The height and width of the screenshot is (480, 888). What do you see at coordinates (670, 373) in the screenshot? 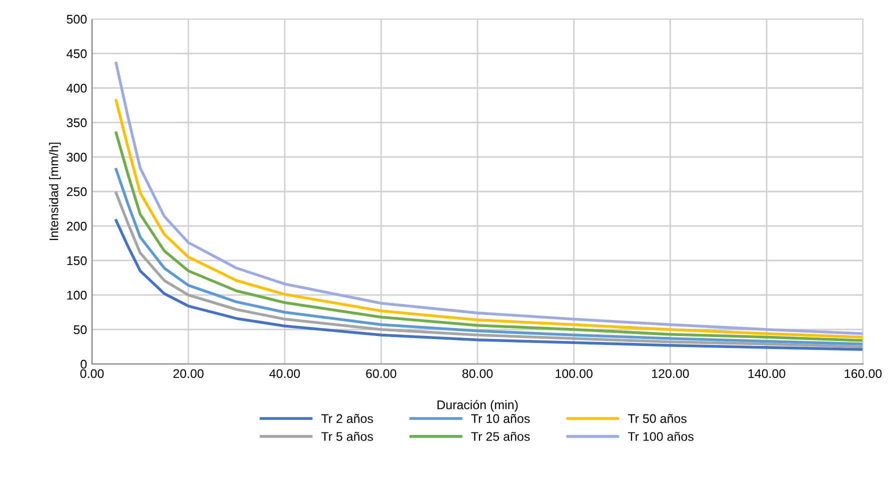
I see `x-tick-label: 120.00` at bounding box center [670, 373].